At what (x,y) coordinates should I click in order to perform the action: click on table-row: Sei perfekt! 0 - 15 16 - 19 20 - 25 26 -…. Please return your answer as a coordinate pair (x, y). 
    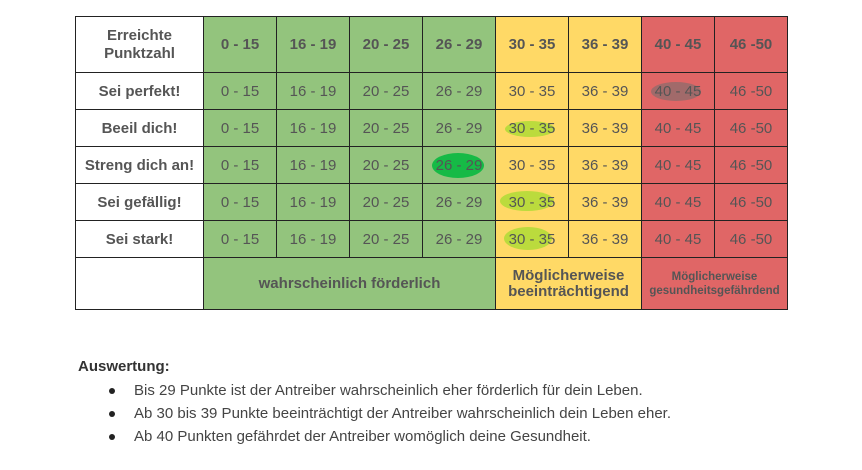
    Looking at the image, I should click on (431, 91).